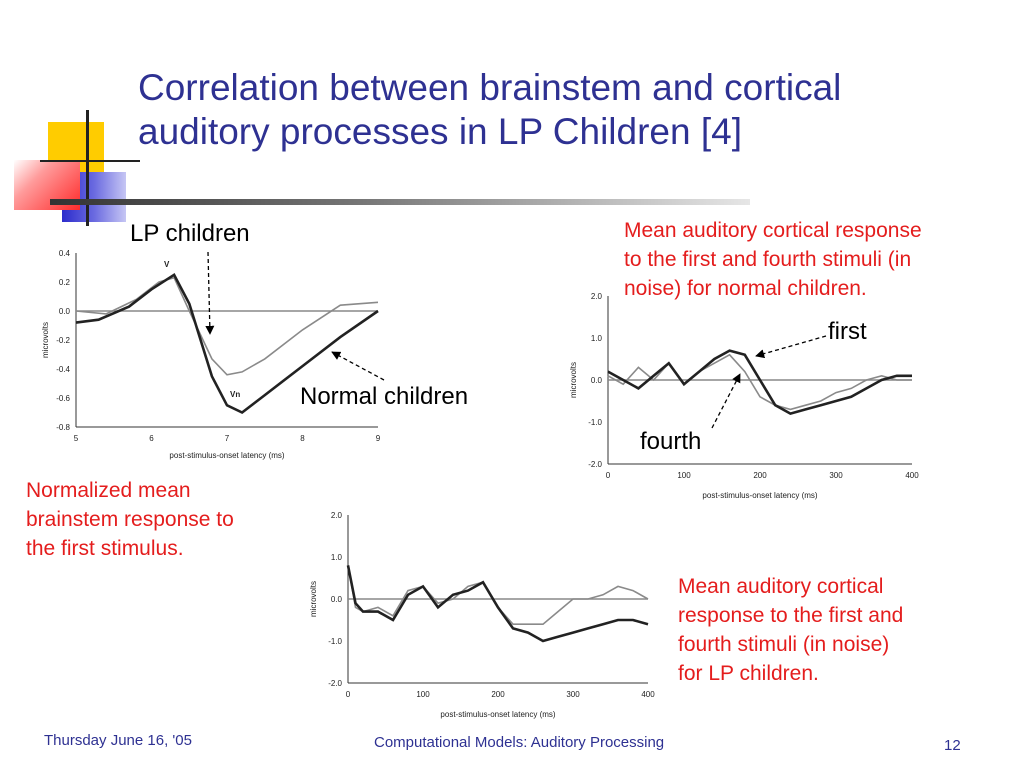  Describe the element at coordinates (748, 673) in the screenshot. I see `caption-line: for LP children.` at that location.